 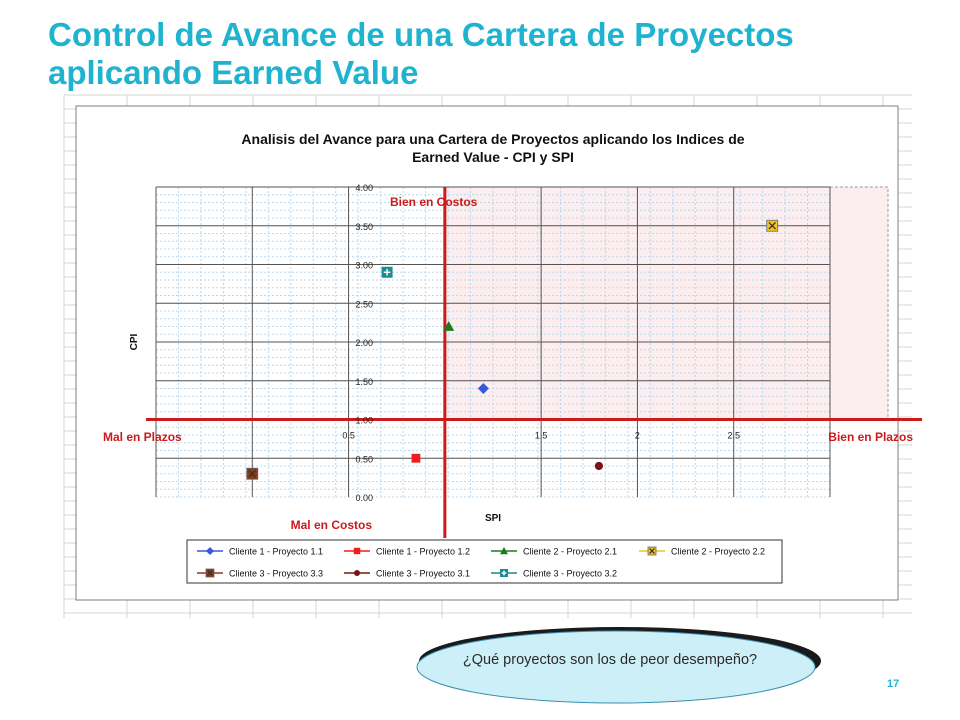 I want to click on legend-label: Cliente 3 - Proyecto 3.1, so click(x=423, y=574).